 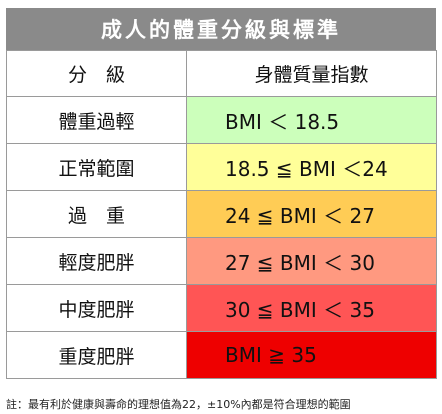 I want to click on row-range: 24 ≦ BMI ＜ 27, so click(x=311, y=214).